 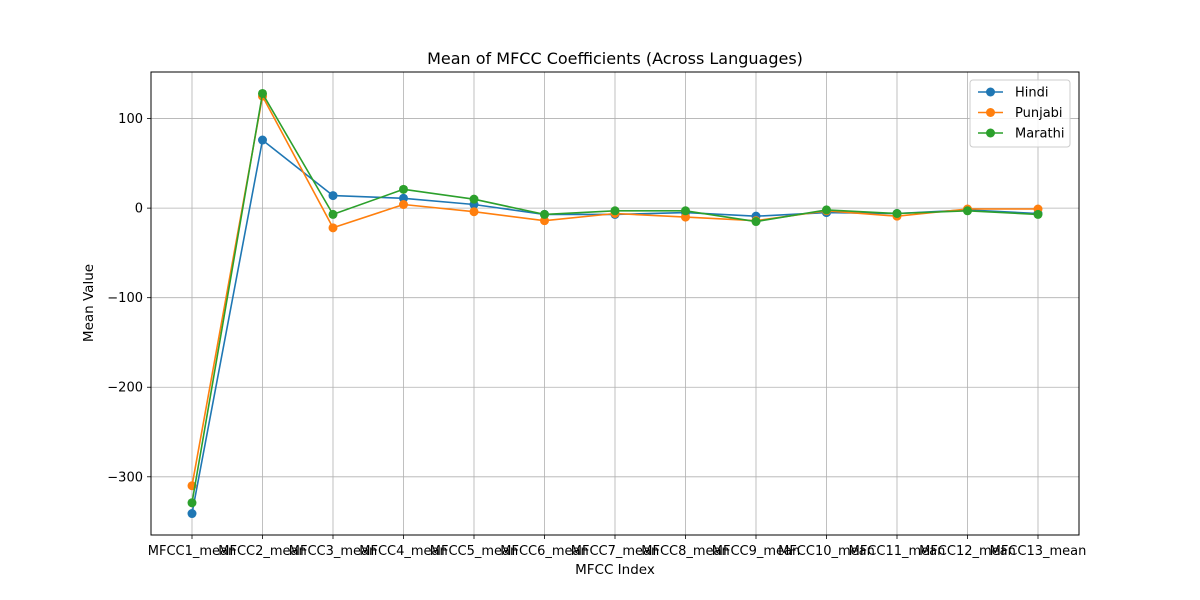 I want to click on y-tick-label: −200, so click(x=125, y=388).